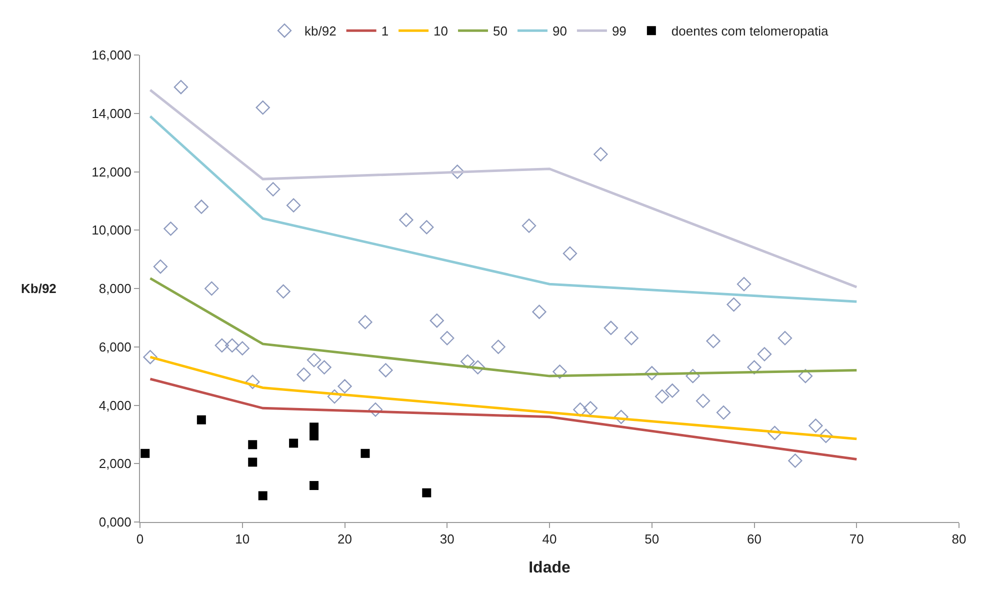 The height and width of the screenshot is (592, 984). Describe the element at coordinates (242, 539) in the screenshot. I see `x-tick-label: 10` at that location.